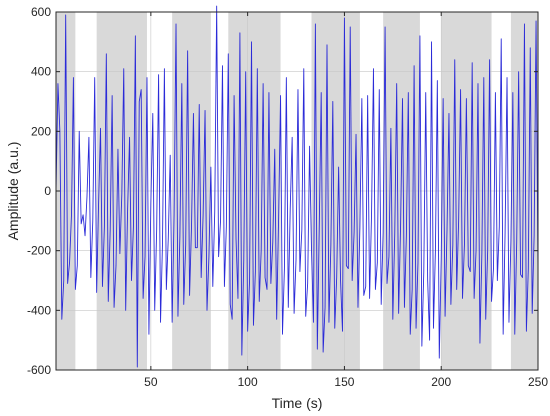 This screenshot has width=550, height=416. I want to click on y-tick-label: -600, so click(39, 370).